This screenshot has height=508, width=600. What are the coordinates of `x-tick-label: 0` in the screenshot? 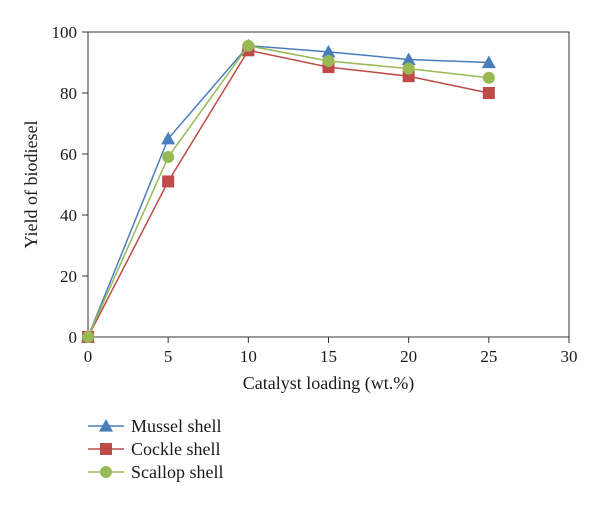 It's located at (88, 356).